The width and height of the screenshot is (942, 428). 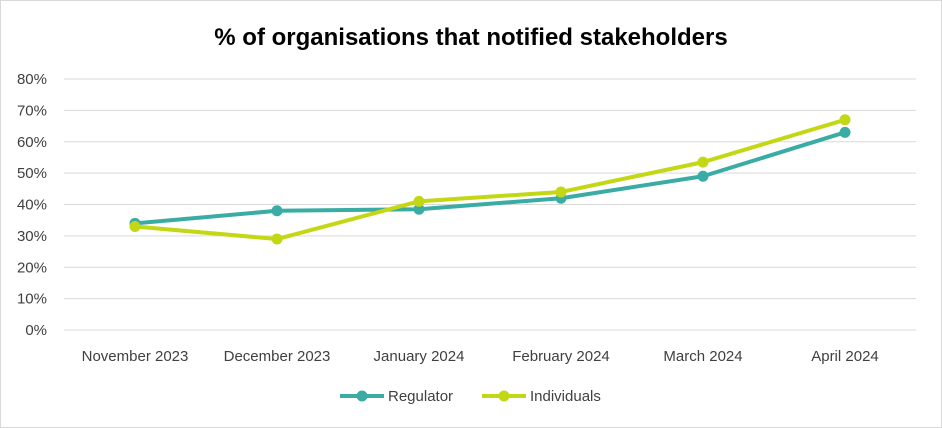 I want to click on x-tick-label: December 2023, so click(x=277, y=356).